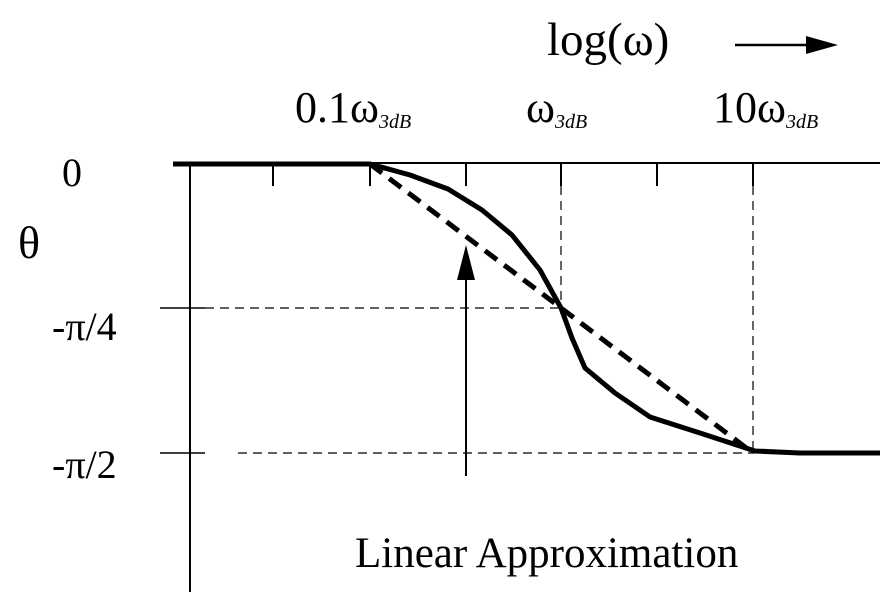  I want to click on y-tick-label: -π/2, so click(84, 464).